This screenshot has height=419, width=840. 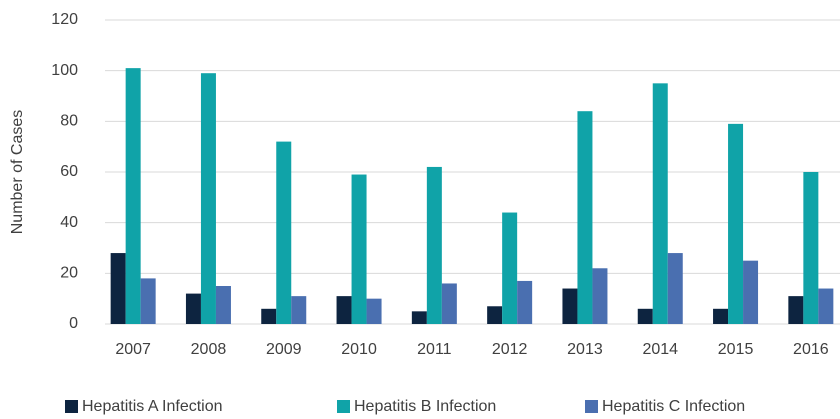 I want to click on x-tick-label: 2016, so click(x=811, y=349).